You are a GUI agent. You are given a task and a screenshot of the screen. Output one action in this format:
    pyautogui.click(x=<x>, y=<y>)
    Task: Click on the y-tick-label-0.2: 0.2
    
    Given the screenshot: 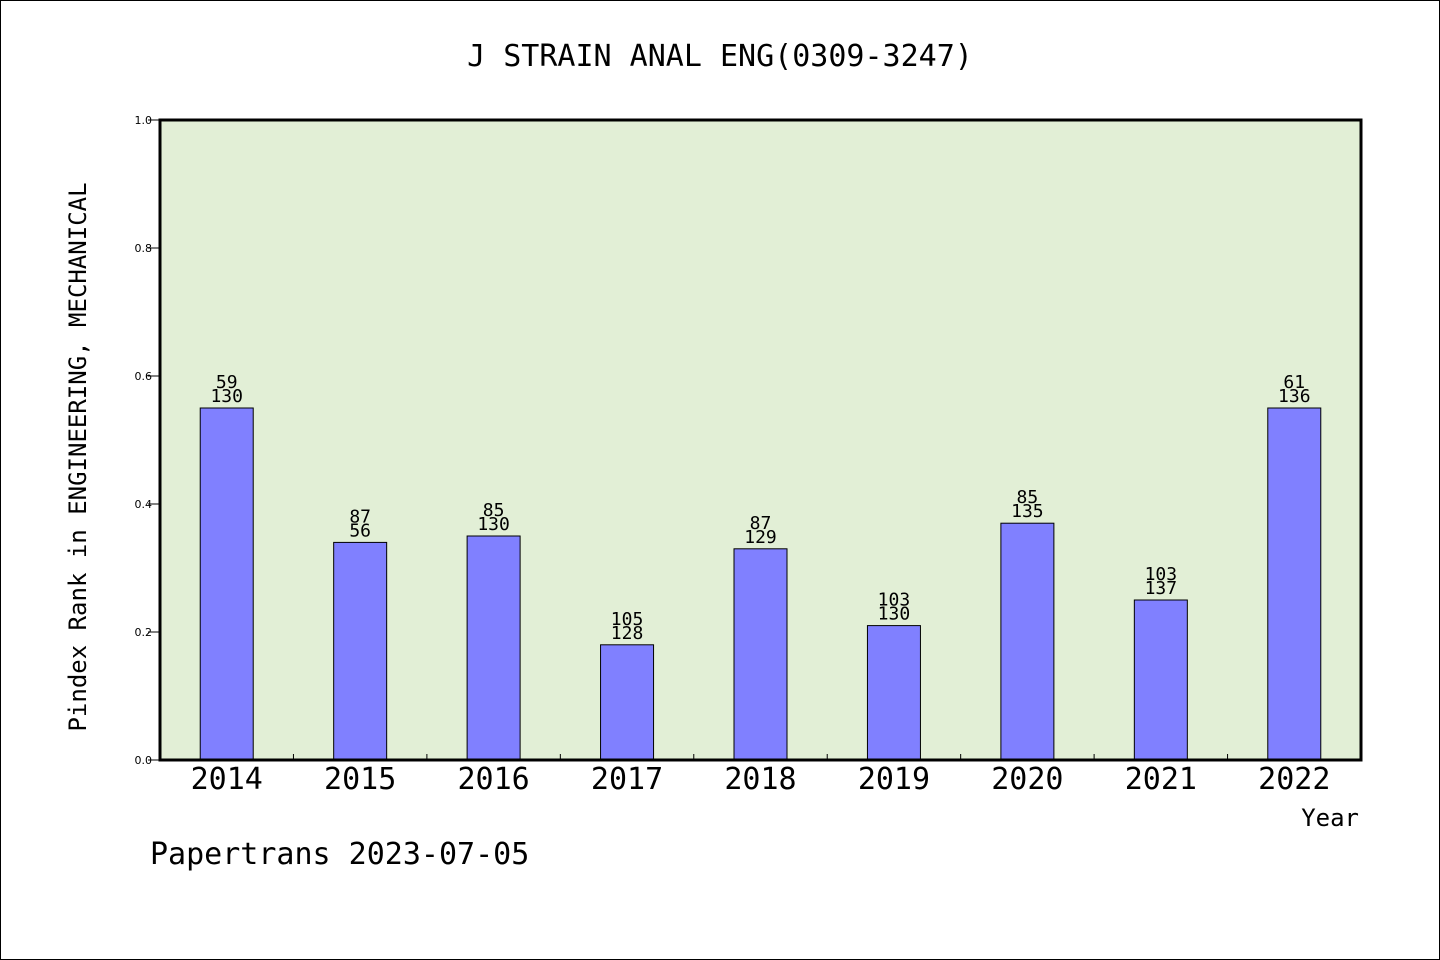 What is the action you would take?
    pyautogui.click(x=144, y=632)
    